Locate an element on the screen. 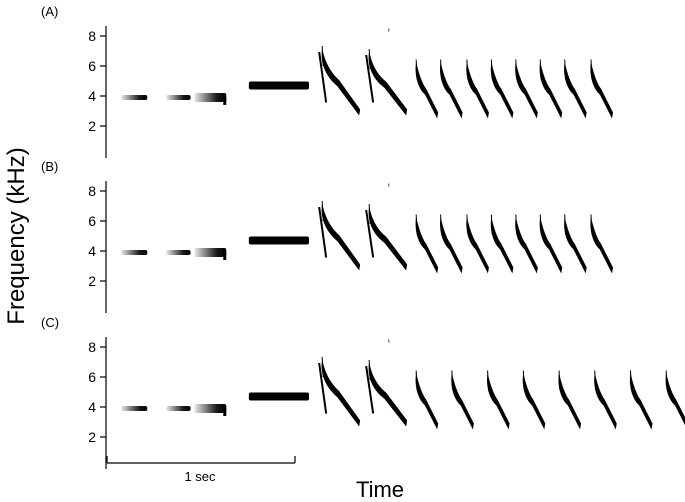  panel-label: (A) is located at coordinates (49, 11).